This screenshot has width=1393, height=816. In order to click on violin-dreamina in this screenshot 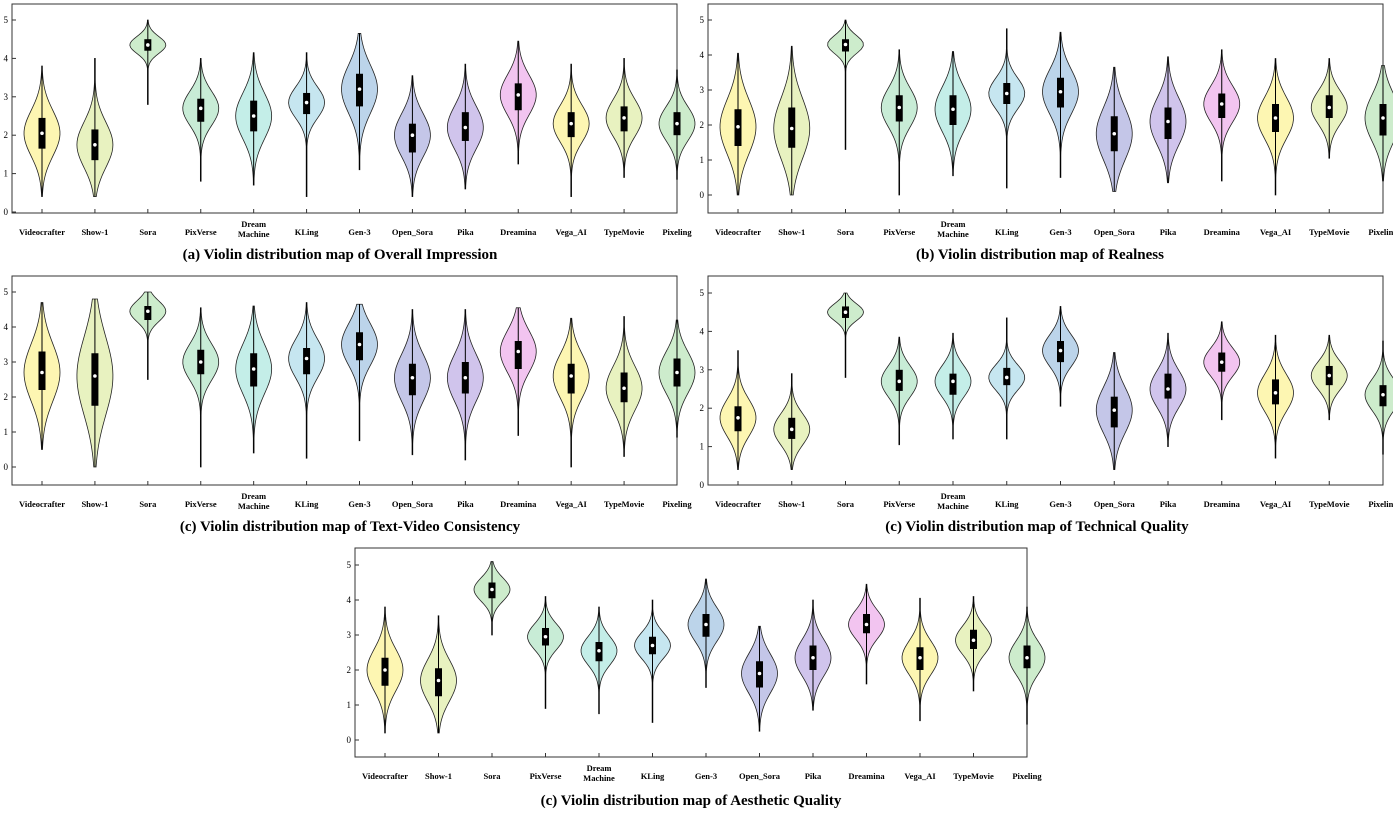, I will do `click(866, 634)`.